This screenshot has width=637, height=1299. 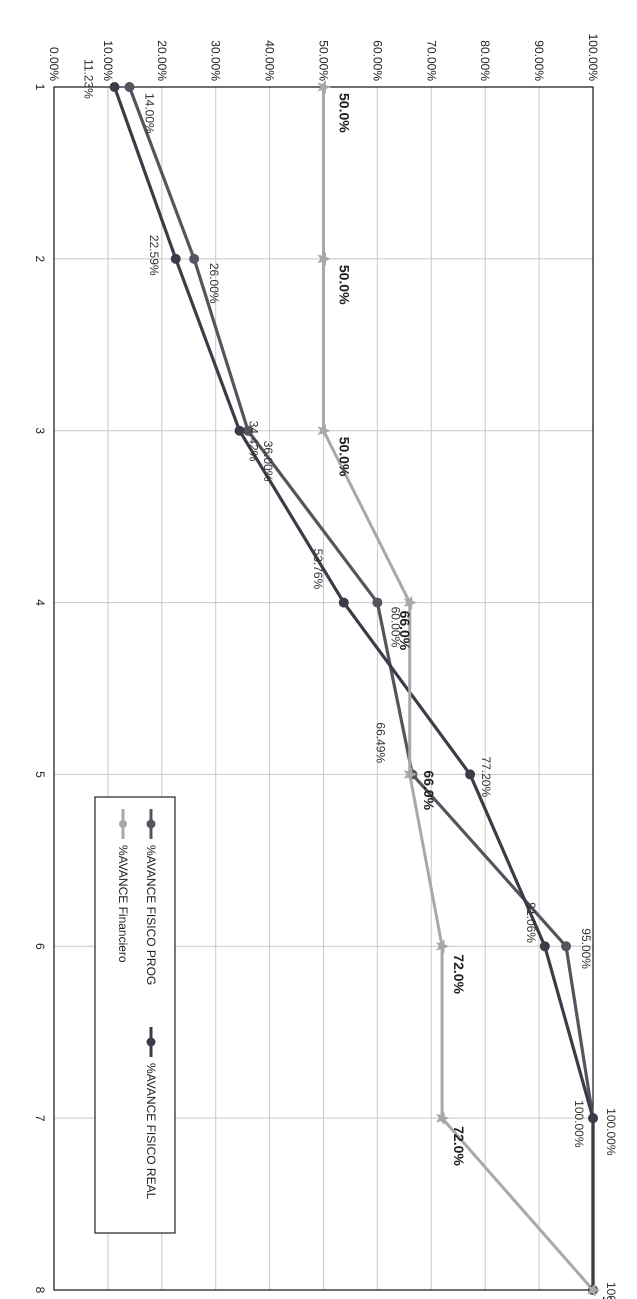 I want to click on series-2-data-label: 91.06%, so click(x=531, y=922).